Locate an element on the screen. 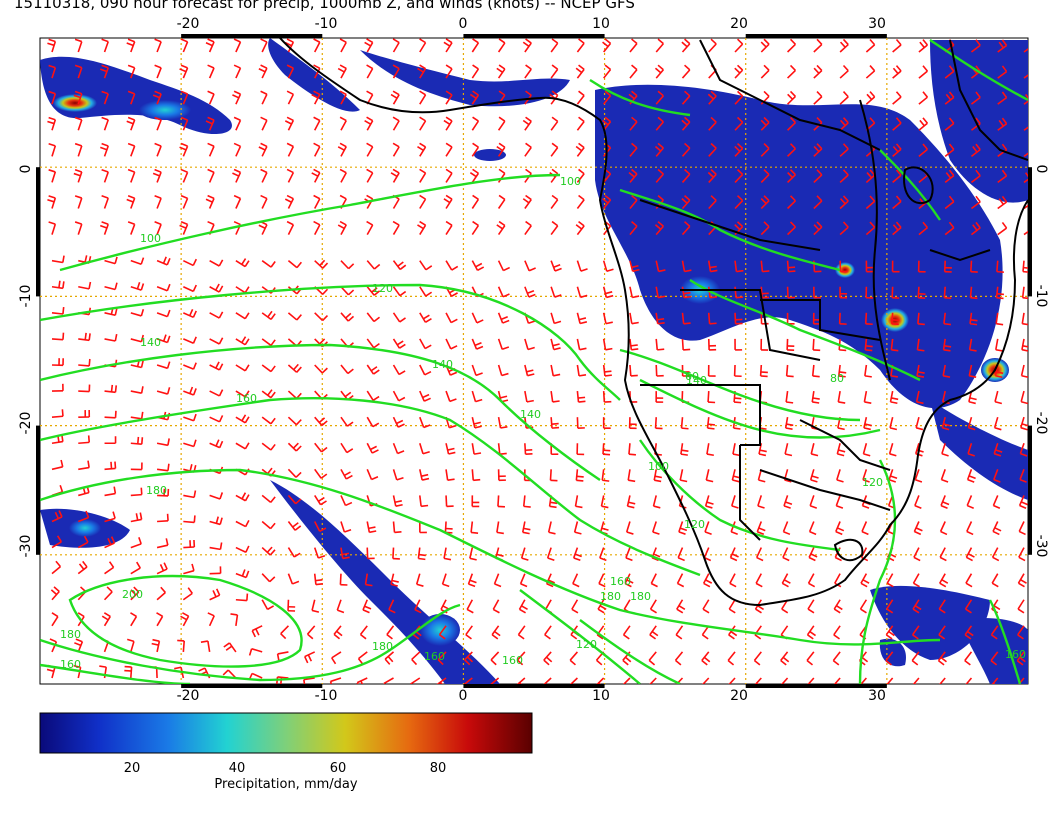  lon-tick-label-top: 10 is located at coordinates (601, 24).